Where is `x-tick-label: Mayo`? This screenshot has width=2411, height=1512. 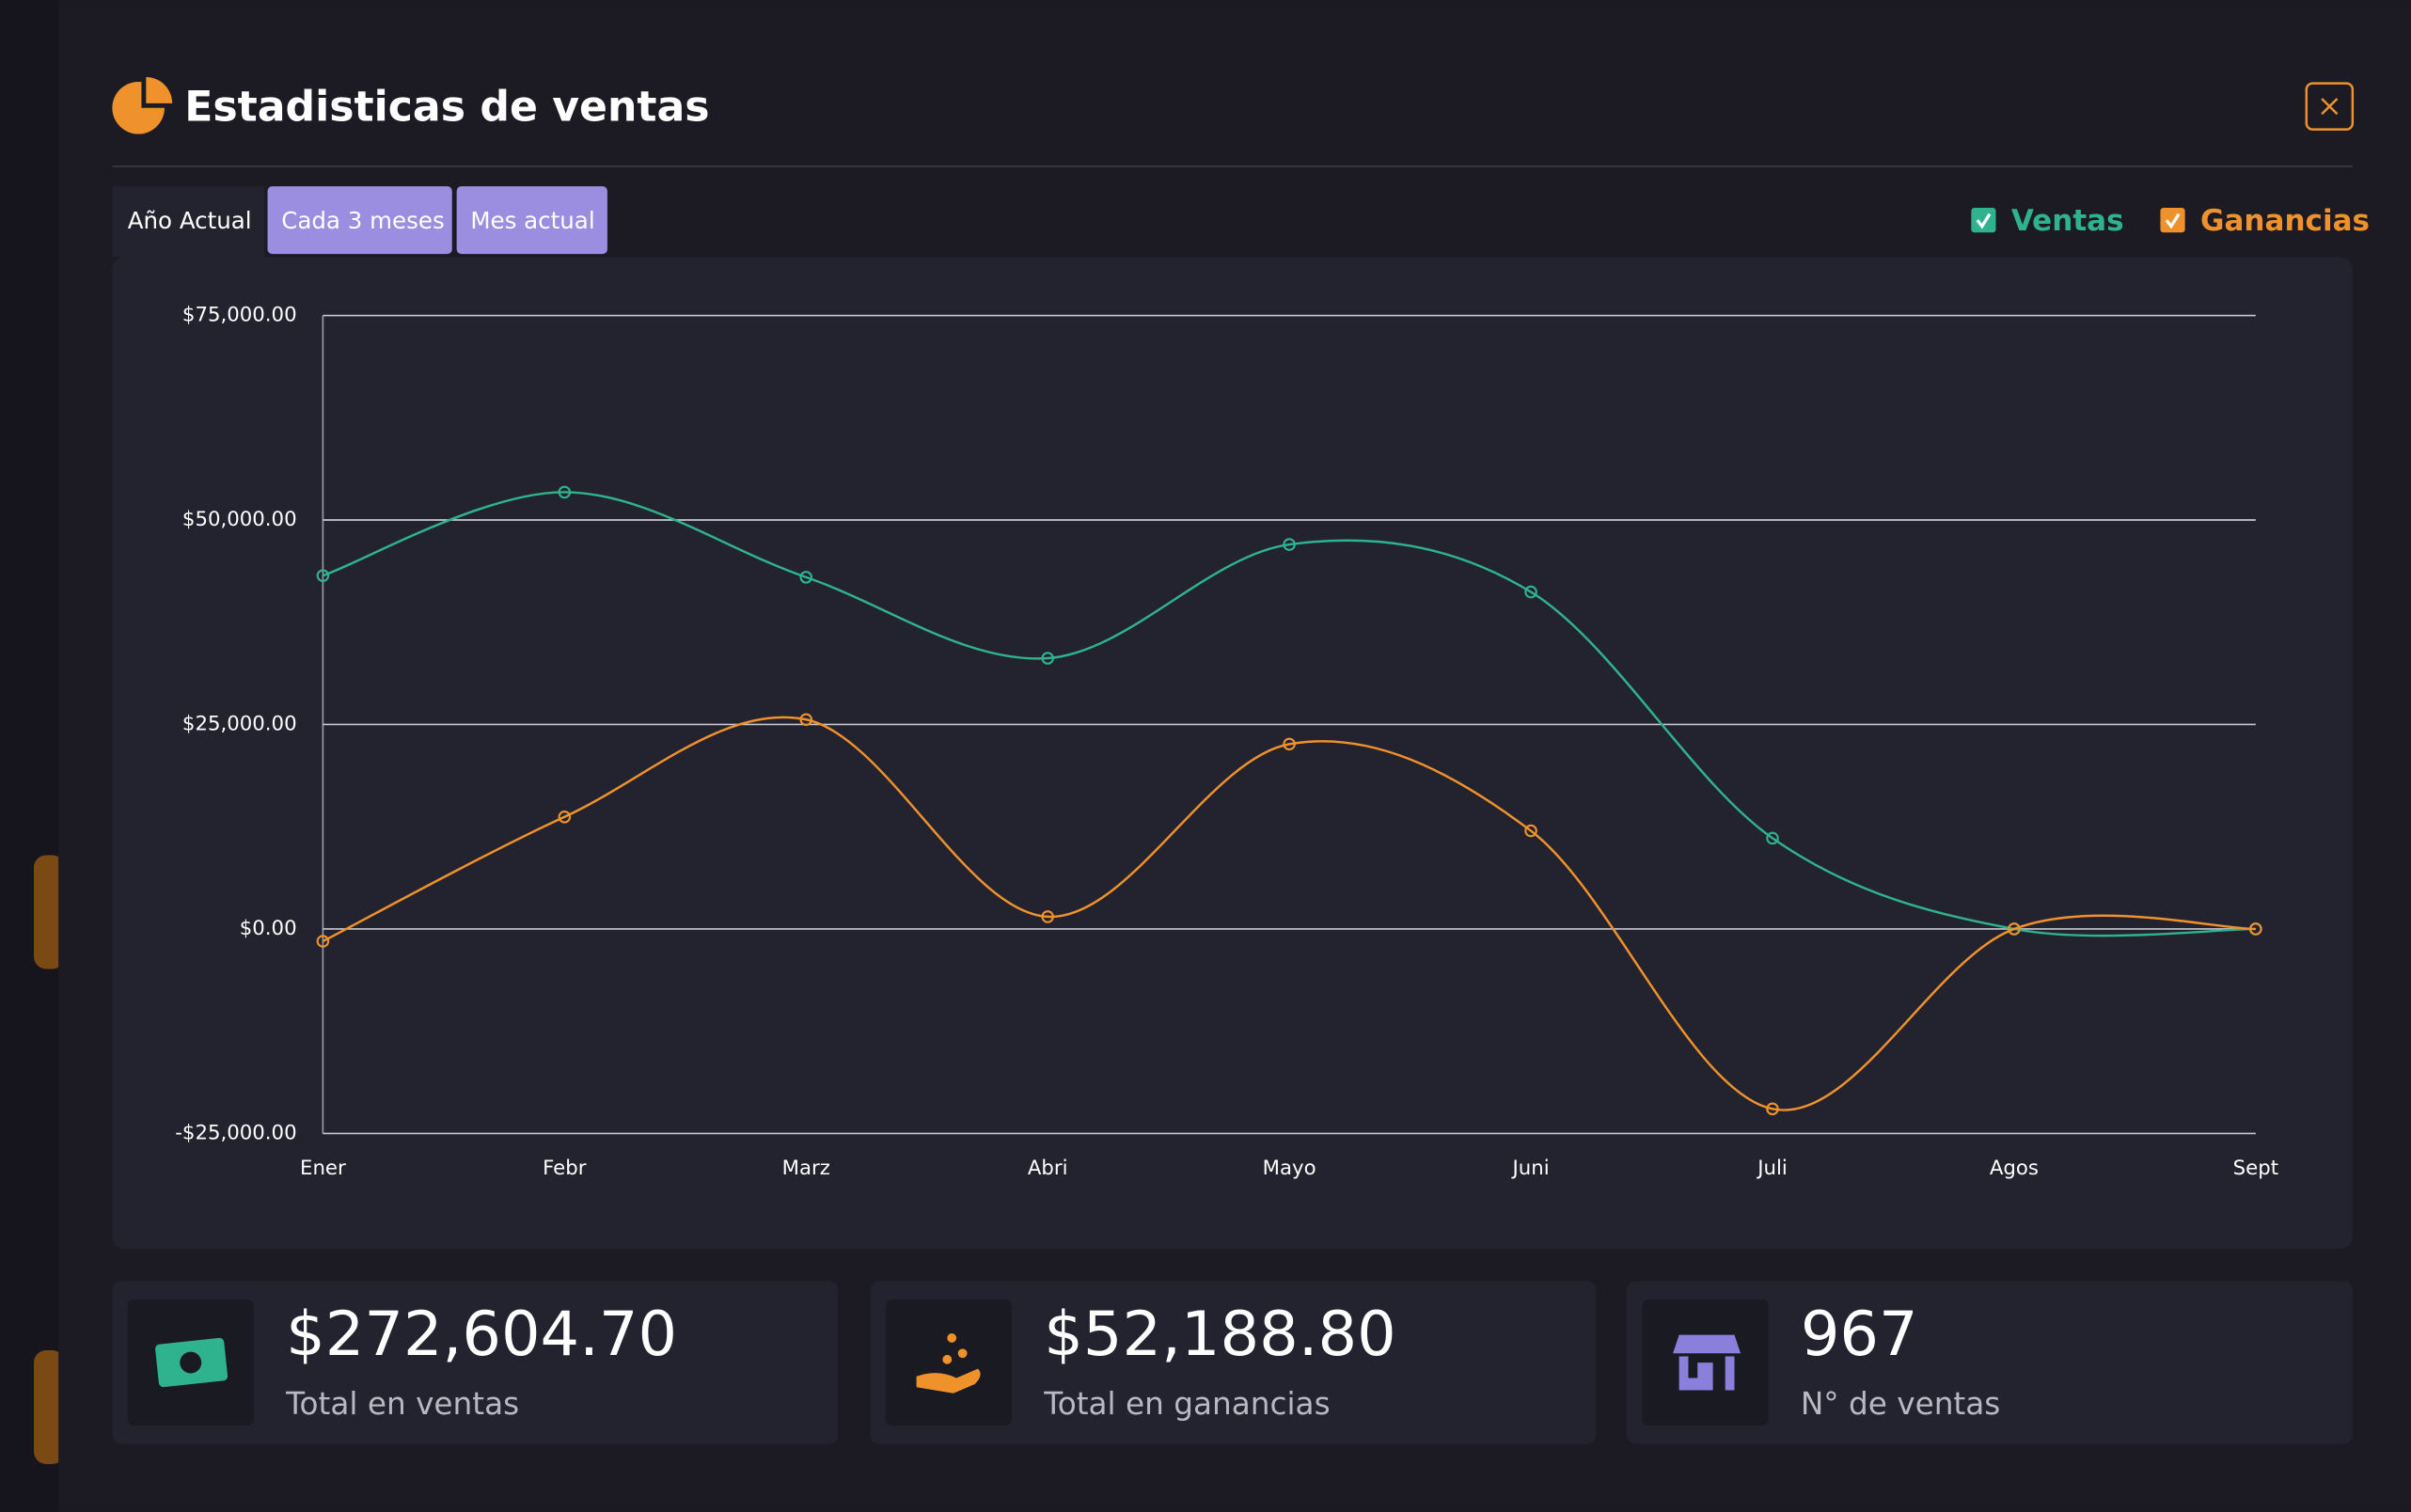 x-tick-label: Mayo is located at coordinates (1289, 1168).